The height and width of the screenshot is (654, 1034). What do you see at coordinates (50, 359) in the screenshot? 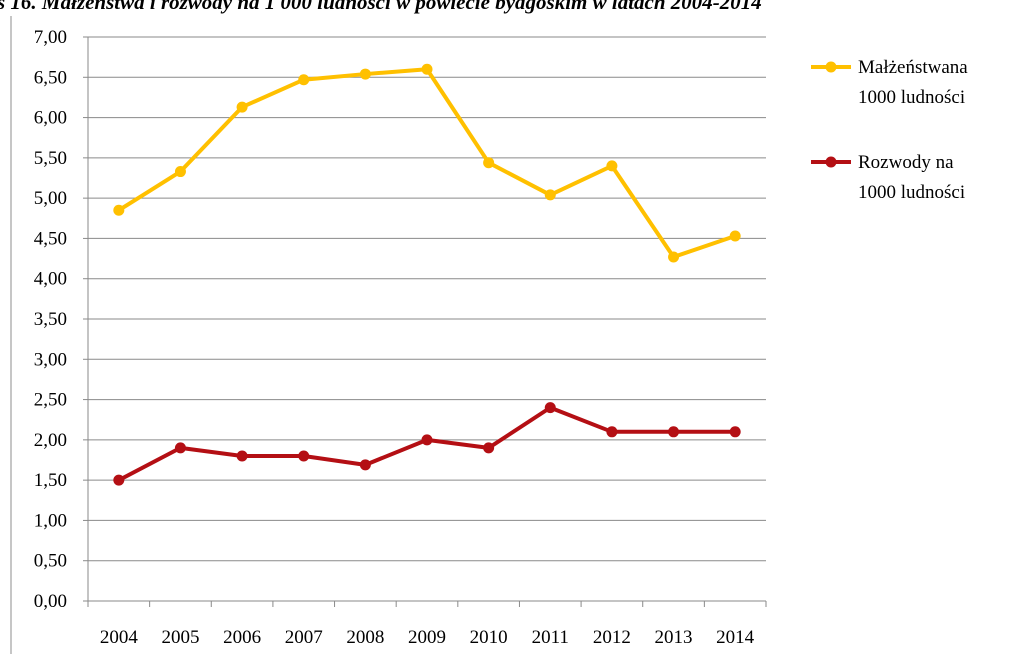
I see `y-tick-label: 3,00` at bounding box center [50, 359].